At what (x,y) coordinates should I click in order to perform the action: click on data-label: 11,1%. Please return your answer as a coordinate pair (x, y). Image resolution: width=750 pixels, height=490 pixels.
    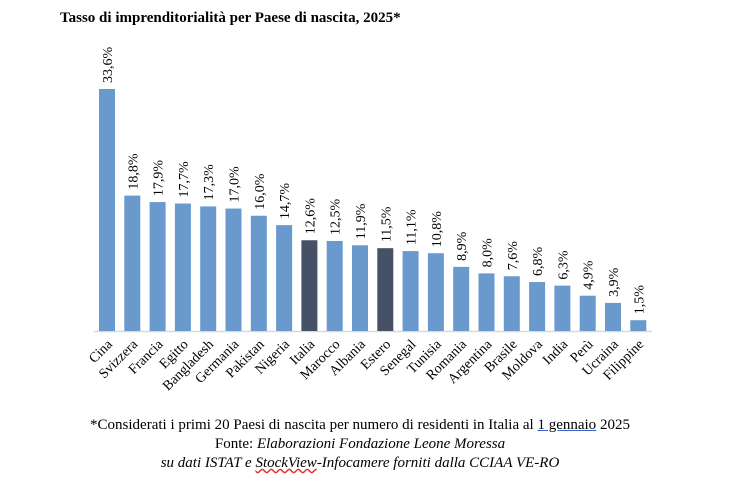
    Looking at the image, I should click on (412, 227).